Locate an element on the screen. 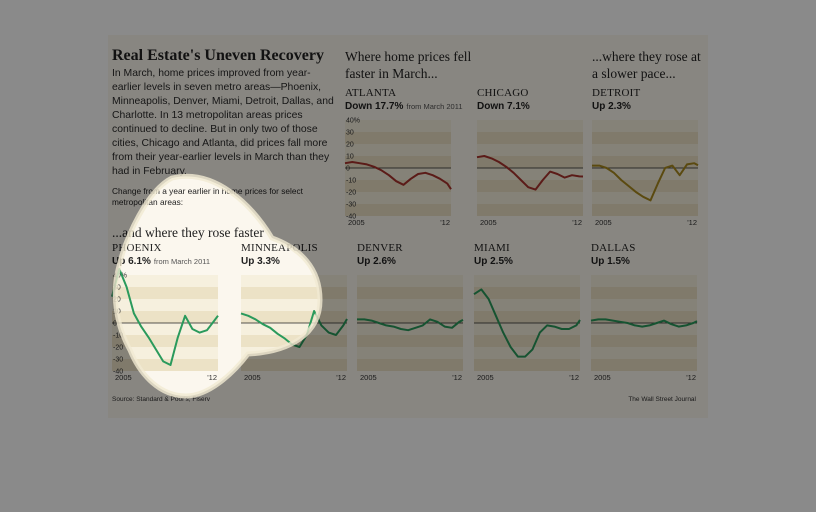 The height and width of the screenshot is (512, 816). panel-change: Up 1.5% is located at coordinates (610, 261).